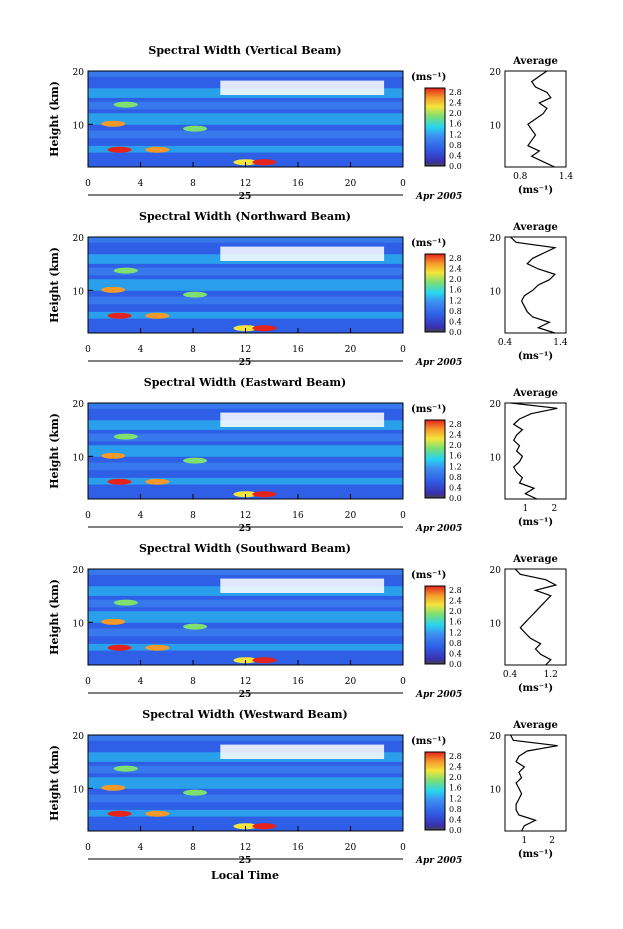 This screenshot has width=623, height=929. I want to click on panel-title: Spectral Width (Southward Beam), so click(245, 548).